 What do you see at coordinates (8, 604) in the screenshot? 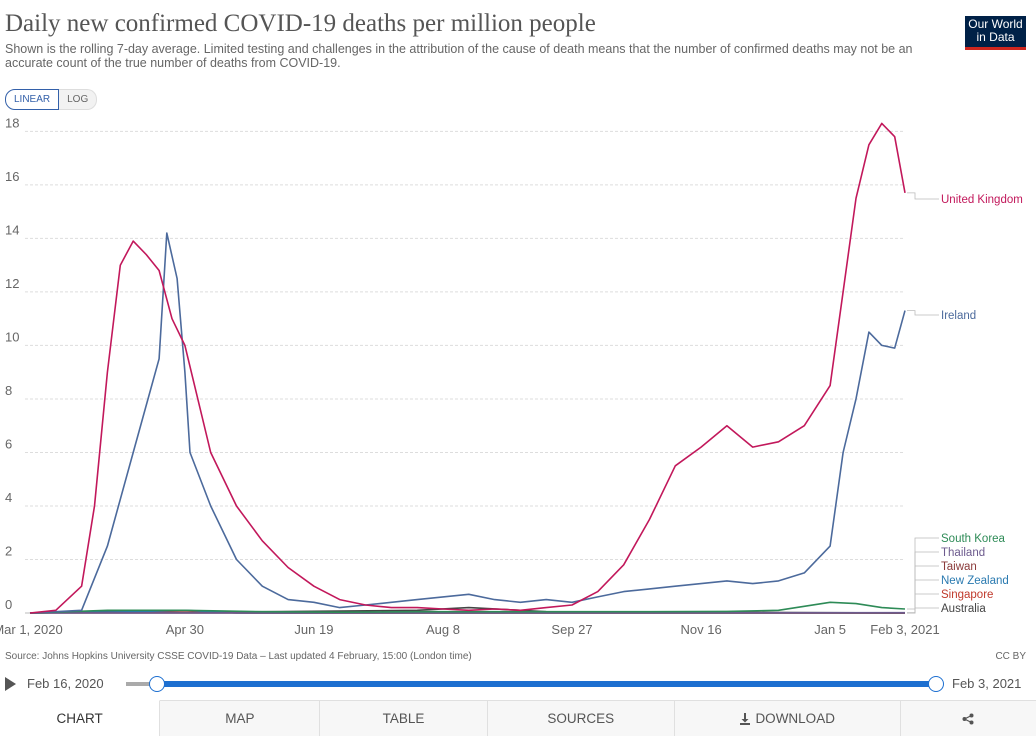
I see `y-tick-label: 0` at bounding box center [8, 604].